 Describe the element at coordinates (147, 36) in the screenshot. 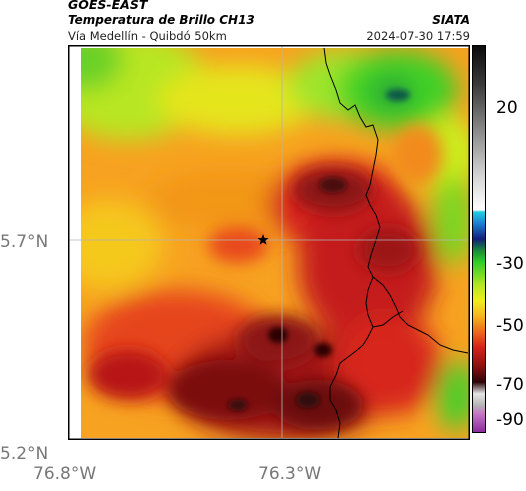

I see `route-subtitle: Vía Medellín - Quibdó 50km` at that location.